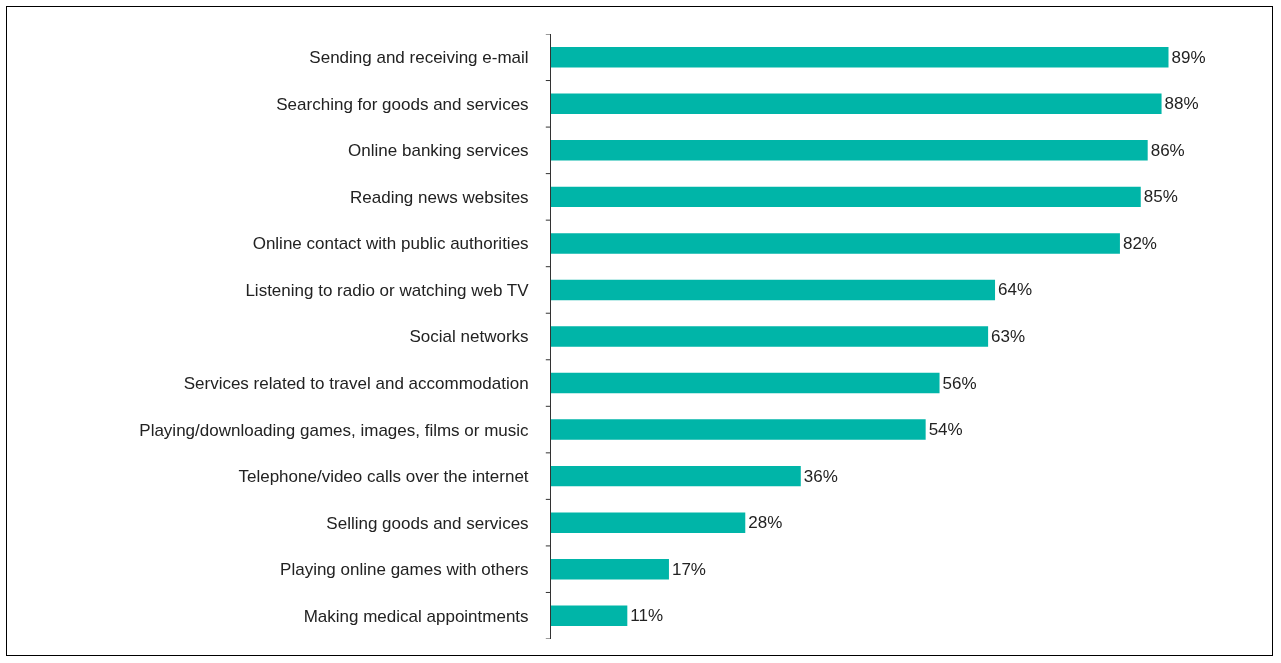 Image resolution: width=1281 pixels, height=663 pixels. What do you see at coordinates (416, 616) in the screenshot?
I see `y-tick-label: Making medical appointments` at bounding box center [416, 616].